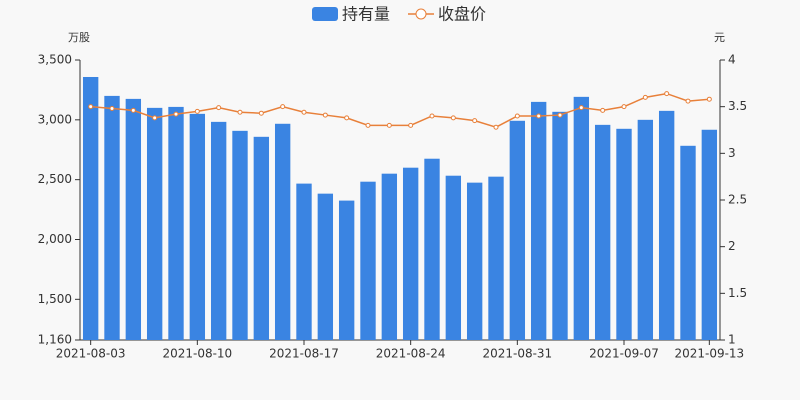 The width and height of the screenshot is (800, 400). Describe the element at coordinates (737, 293) in the screenshot. I see `y2-tick-label: 1.5` at that location.